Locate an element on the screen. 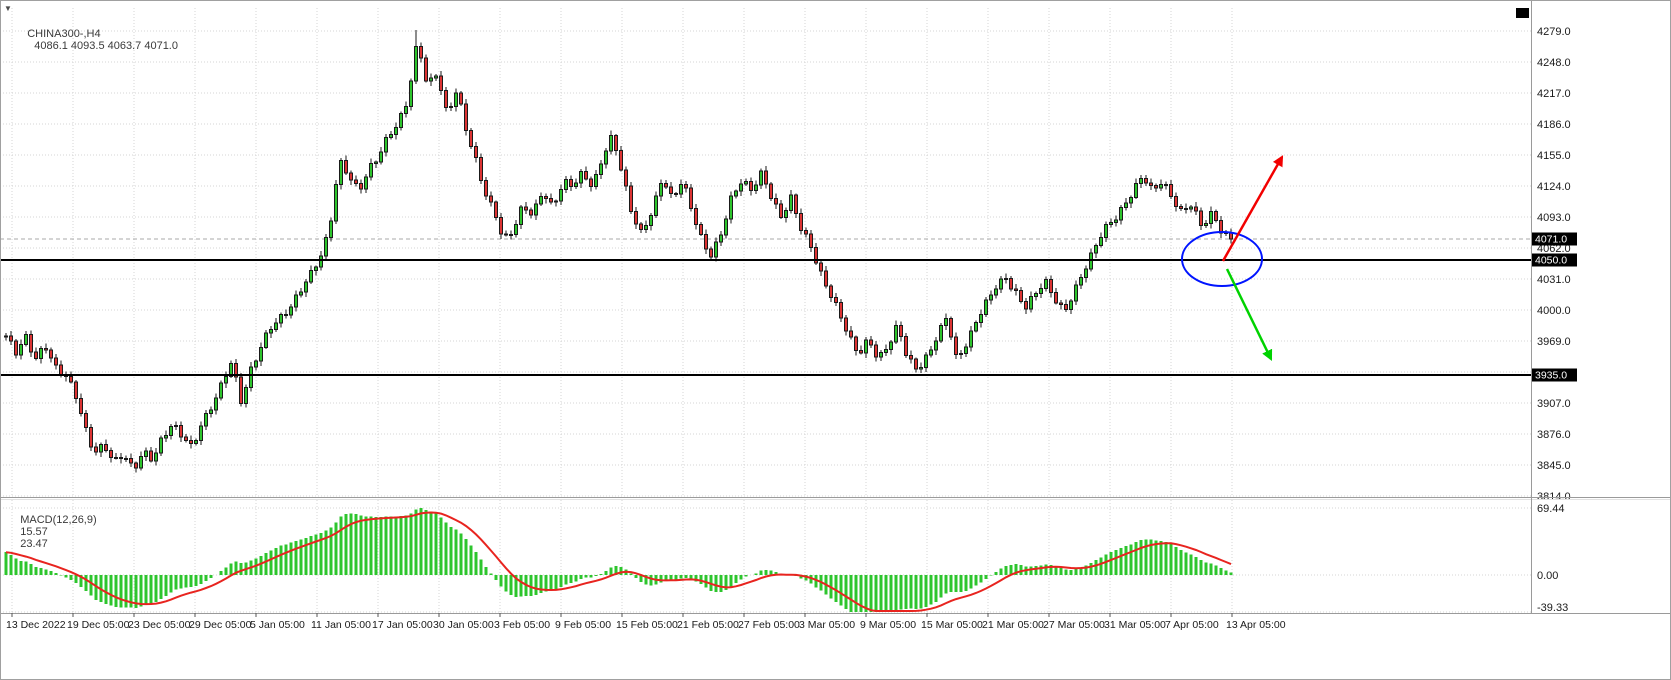 This screenshot has width=1671, height=680. price-axis-label: 4031.0 is located at coordinates (1554, 280).